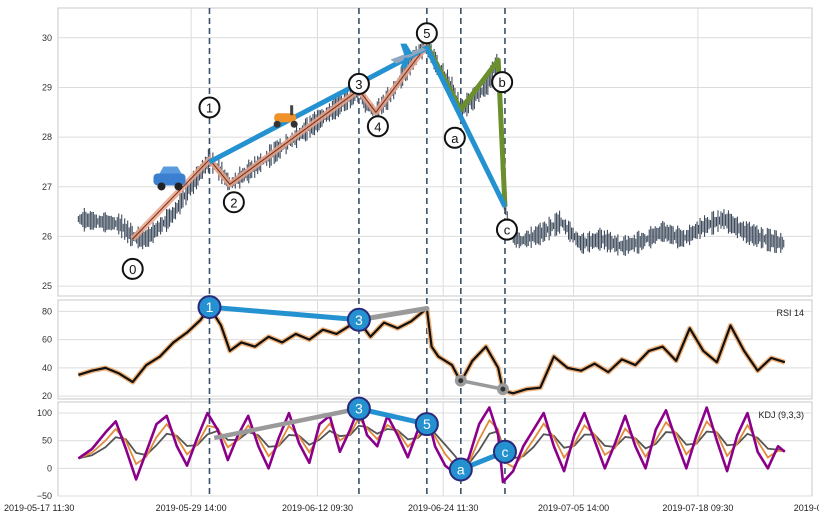 This screenshot has height=525, width=819. I want to click on kdj-k-line, so click(431, 444).